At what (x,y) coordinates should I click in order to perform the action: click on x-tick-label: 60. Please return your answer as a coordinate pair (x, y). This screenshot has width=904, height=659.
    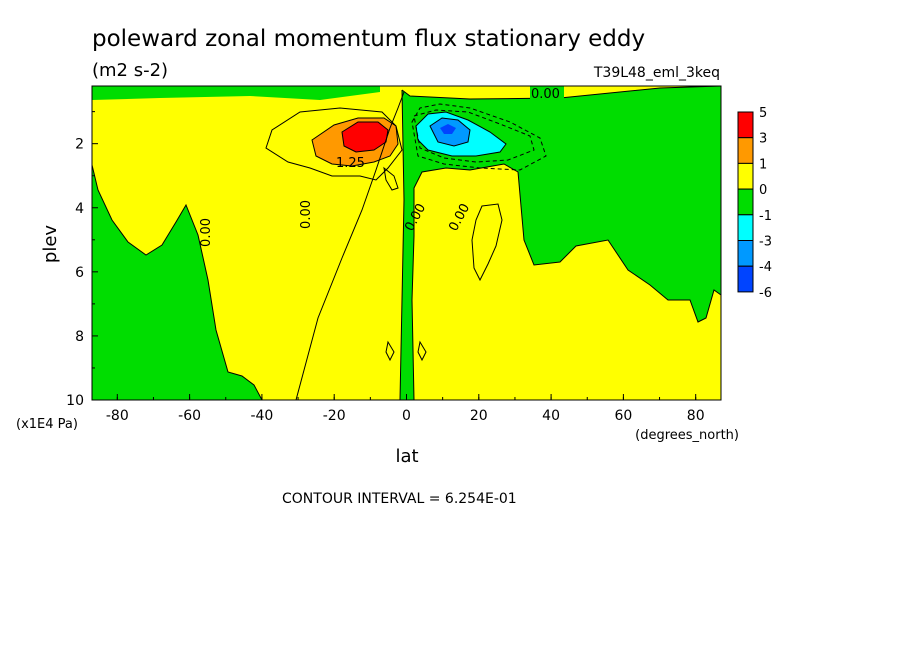
    Looking at the image, I should click on (623, 416).